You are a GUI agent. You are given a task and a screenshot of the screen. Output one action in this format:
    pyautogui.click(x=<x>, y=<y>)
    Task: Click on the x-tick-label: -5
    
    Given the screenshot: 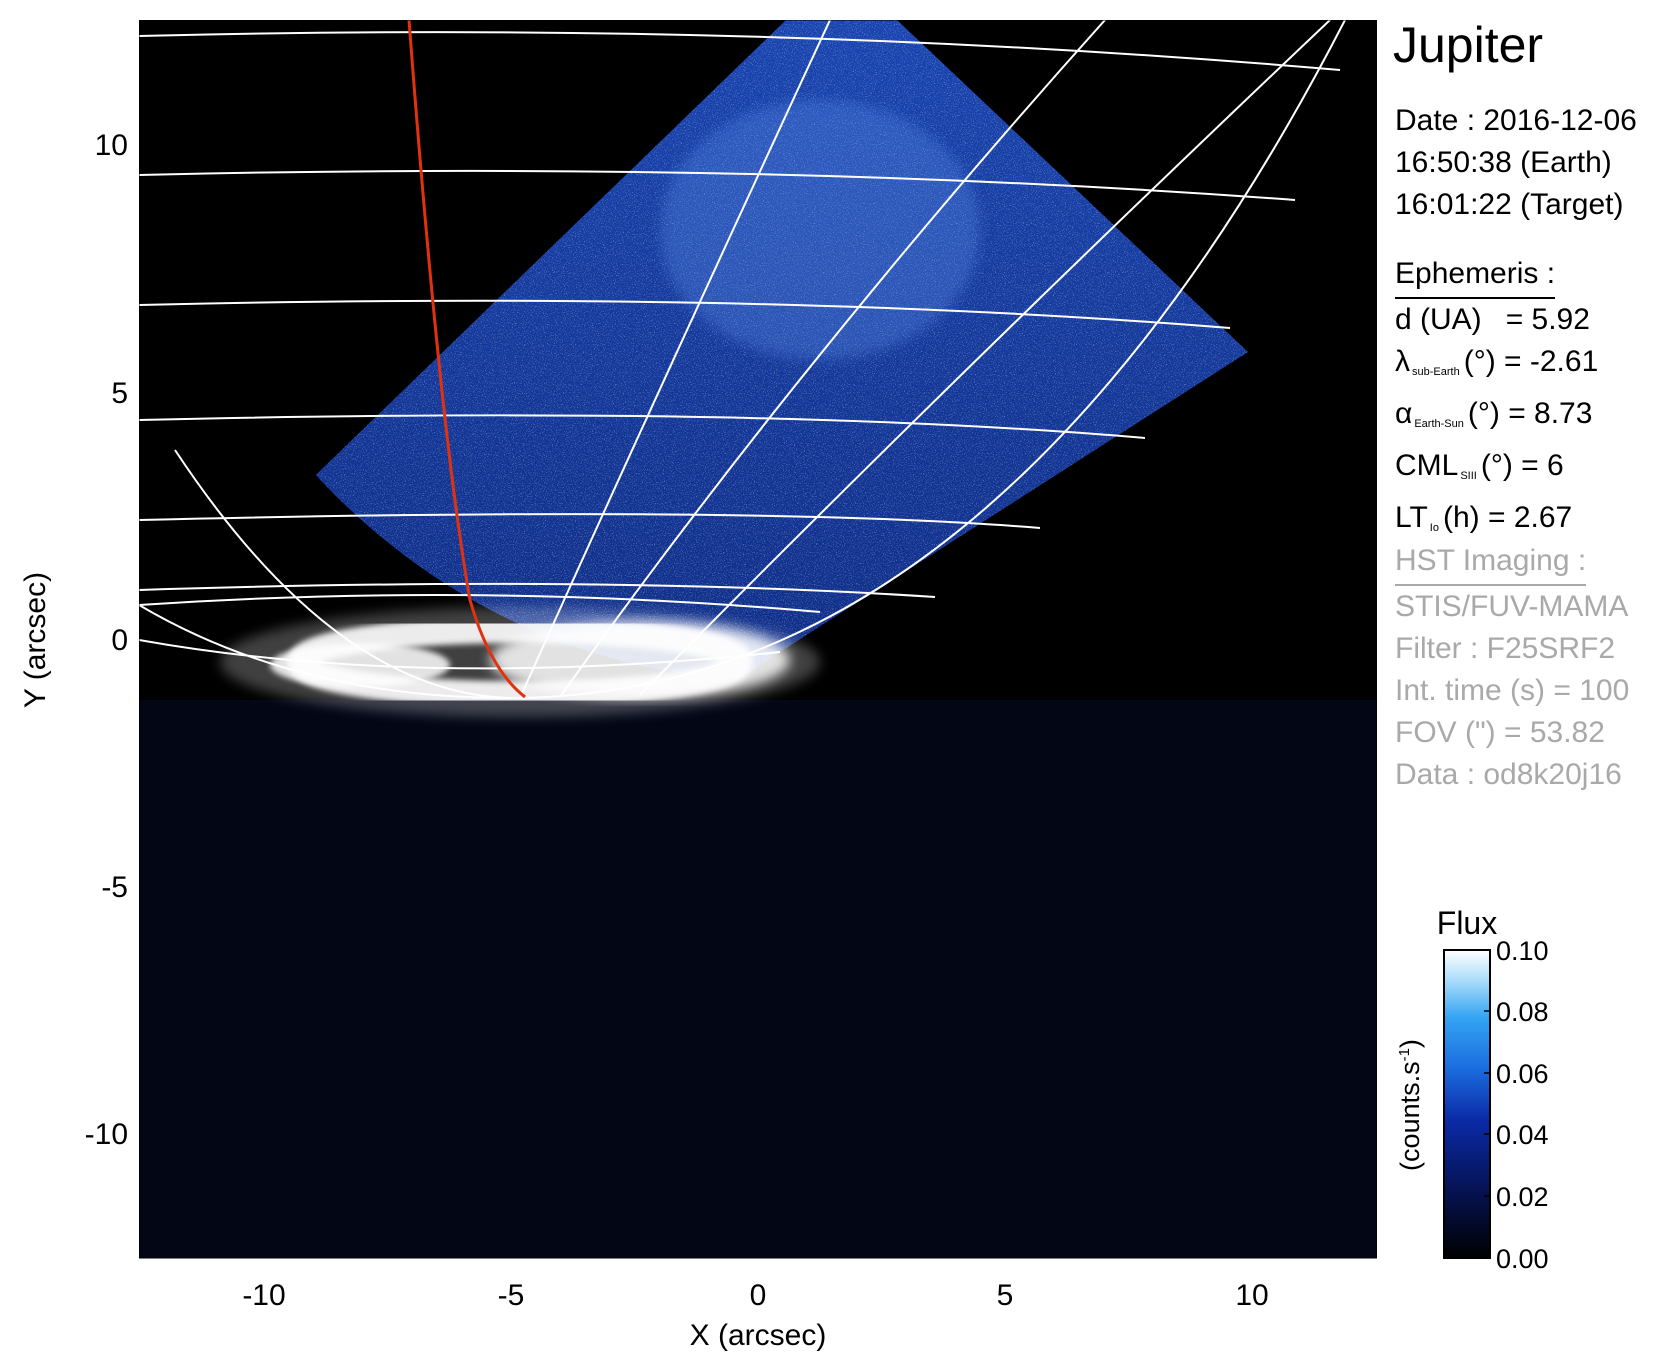 What is the action you would take?
    pyautogui.click(x=511, y=1295)
    